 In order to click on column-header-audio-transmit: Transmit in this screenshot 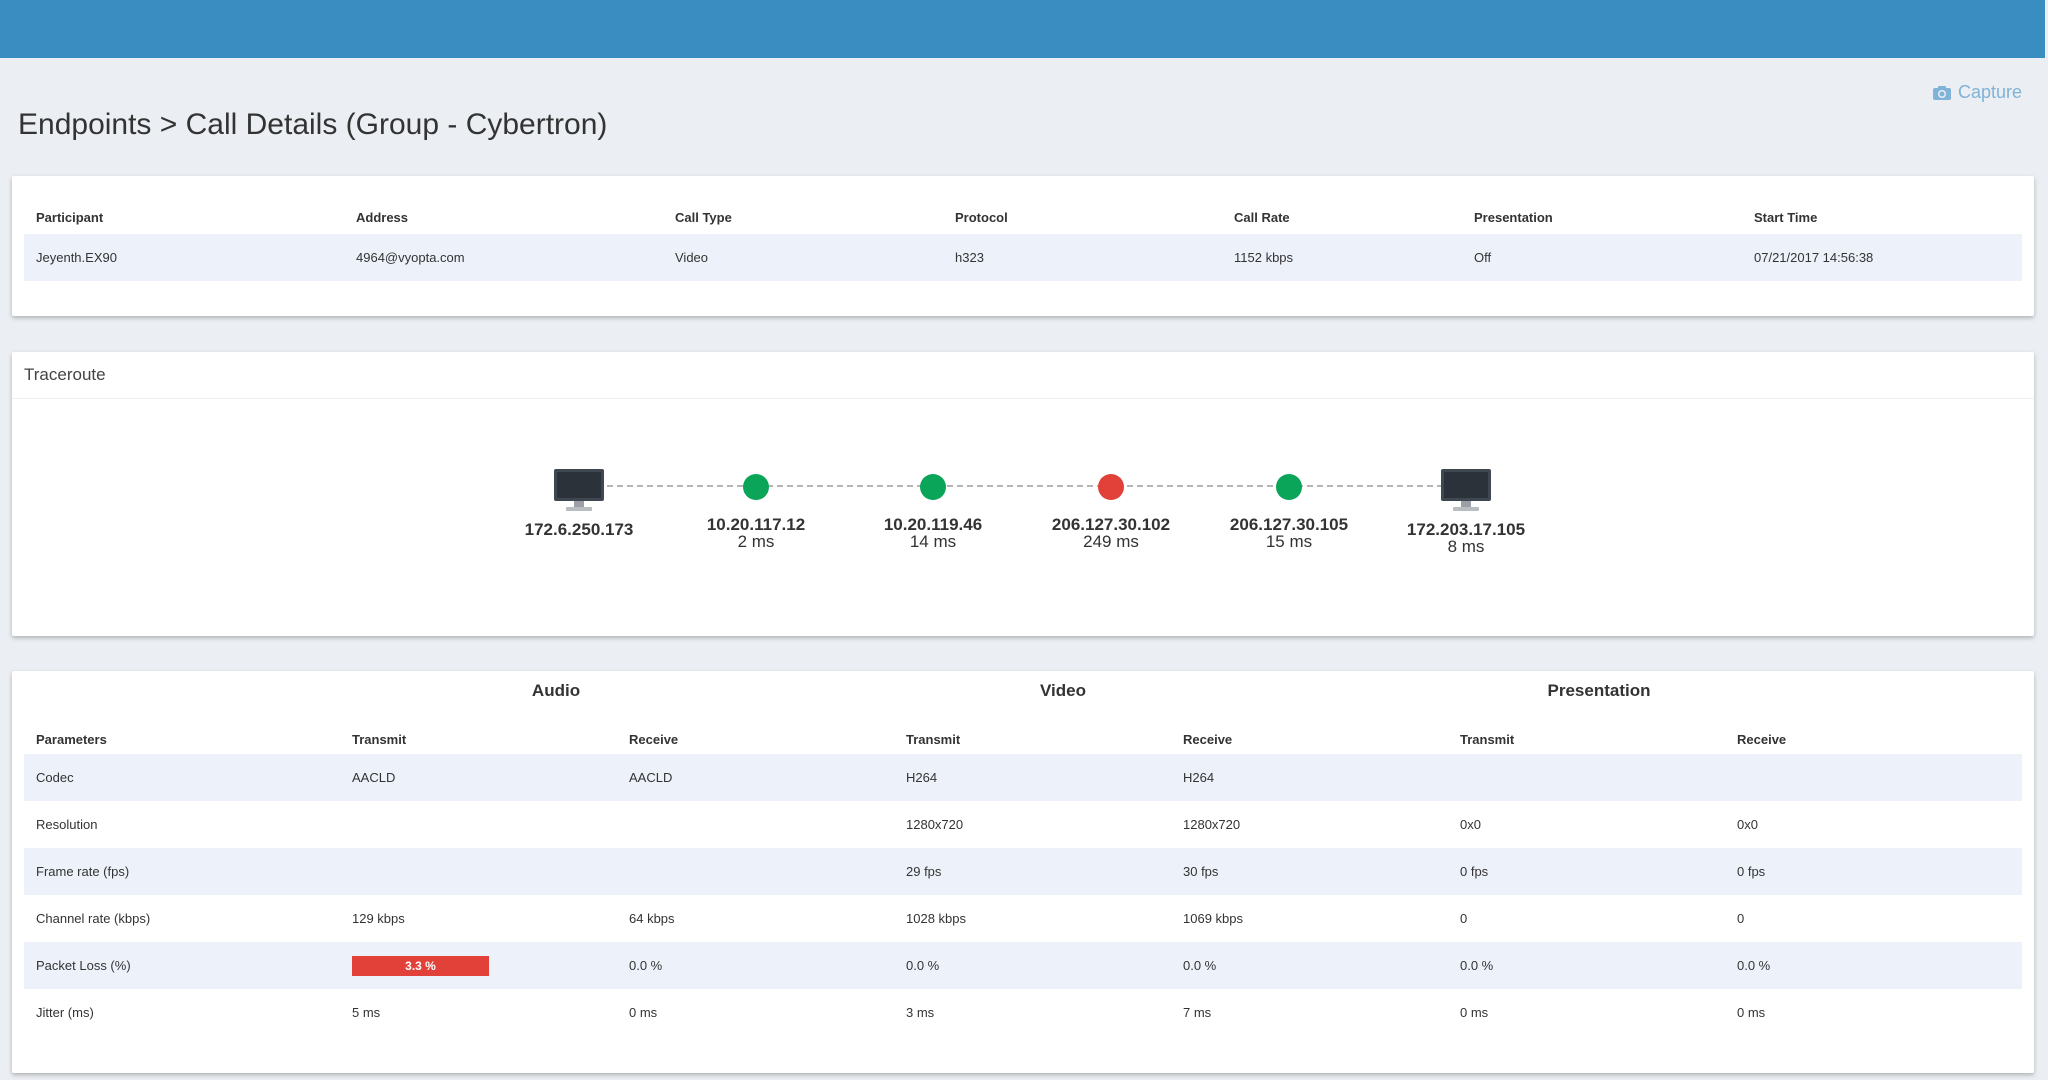, I will do `click(379, 739)`.